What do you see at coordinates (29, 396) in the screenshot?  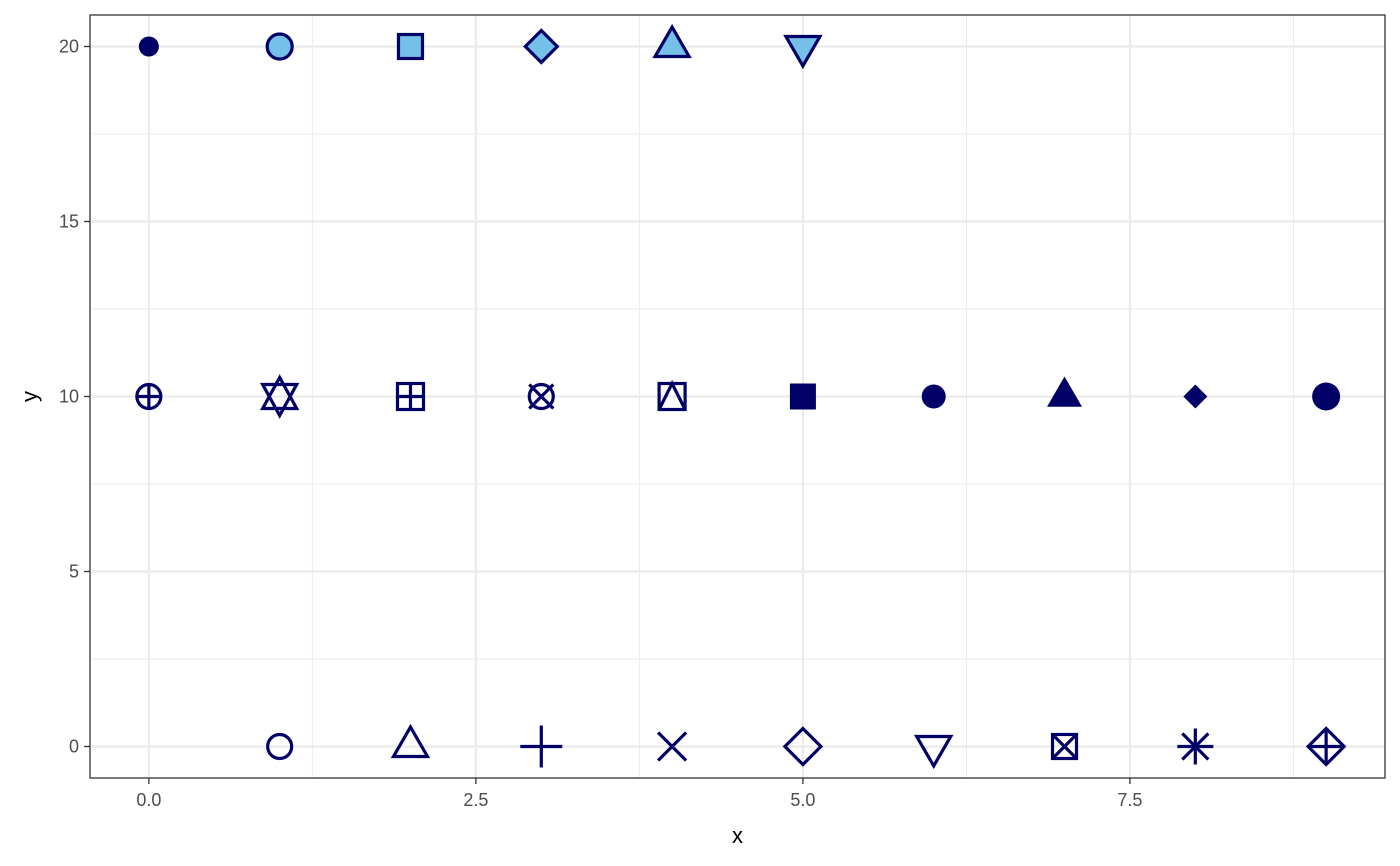 I see `y-axis-title: y` at bounding box center [29, 396].